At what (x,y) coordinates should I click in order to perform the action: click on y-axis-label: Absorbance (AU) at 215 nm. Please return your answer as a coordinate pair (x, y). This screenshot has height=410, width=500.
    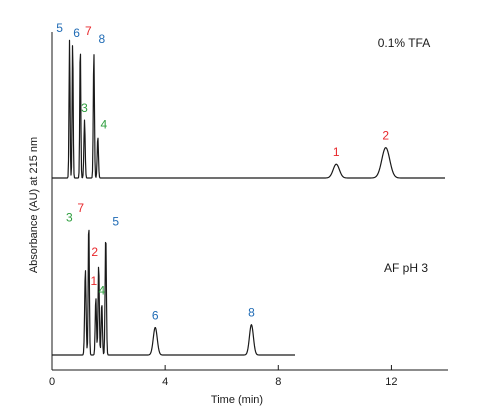
    Looking at the image, I should click on (34, 205).